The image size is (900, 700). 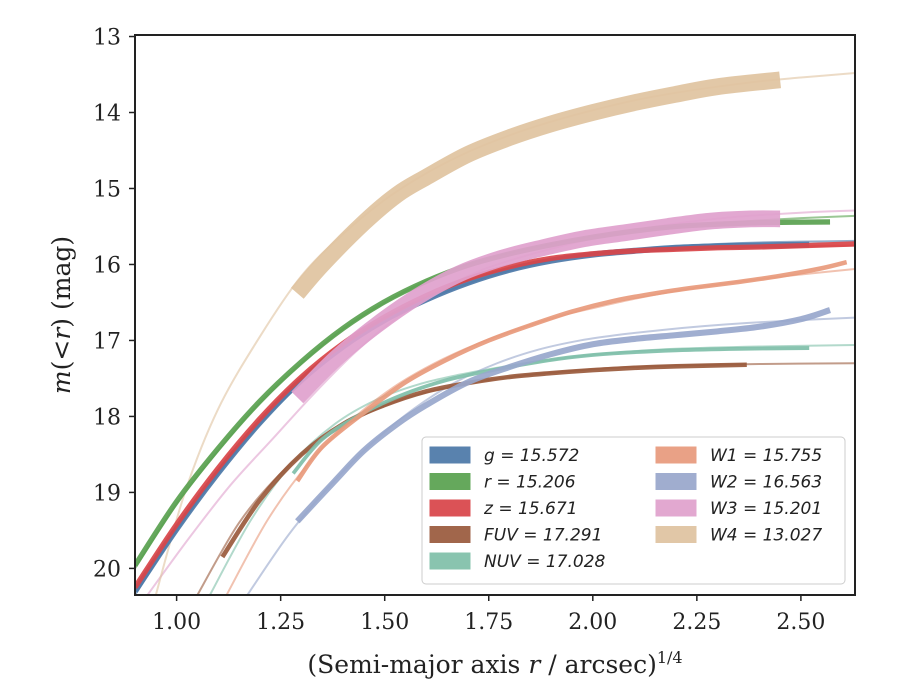 What do you see at coordinates (592, 622) in the screenshot?
I see `x-tick-label: 2.00` at bounding box center [592, 622].